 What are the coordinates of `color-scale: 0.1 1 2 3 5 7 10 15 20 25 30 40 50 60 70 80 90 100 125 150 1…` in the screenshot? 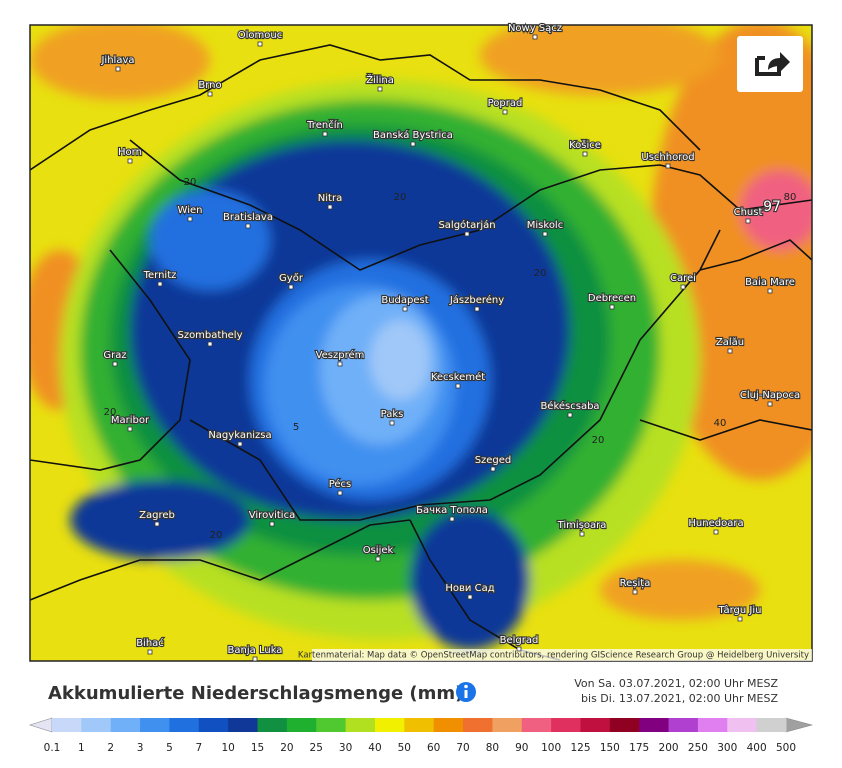 It's located at (421, 735).